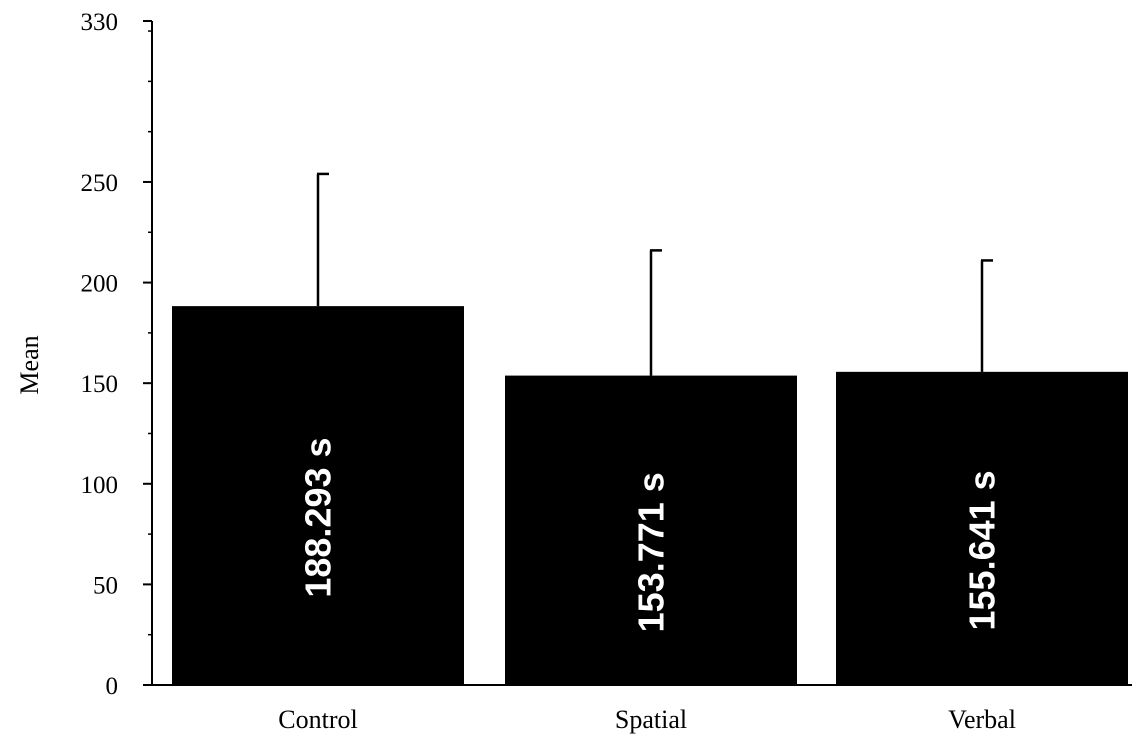 This screenshot has width=1132, height=736. Describe the element at coordinates (982, 550) in the screenshot. I see `data-label-verbal: 155.641 s` at that location.